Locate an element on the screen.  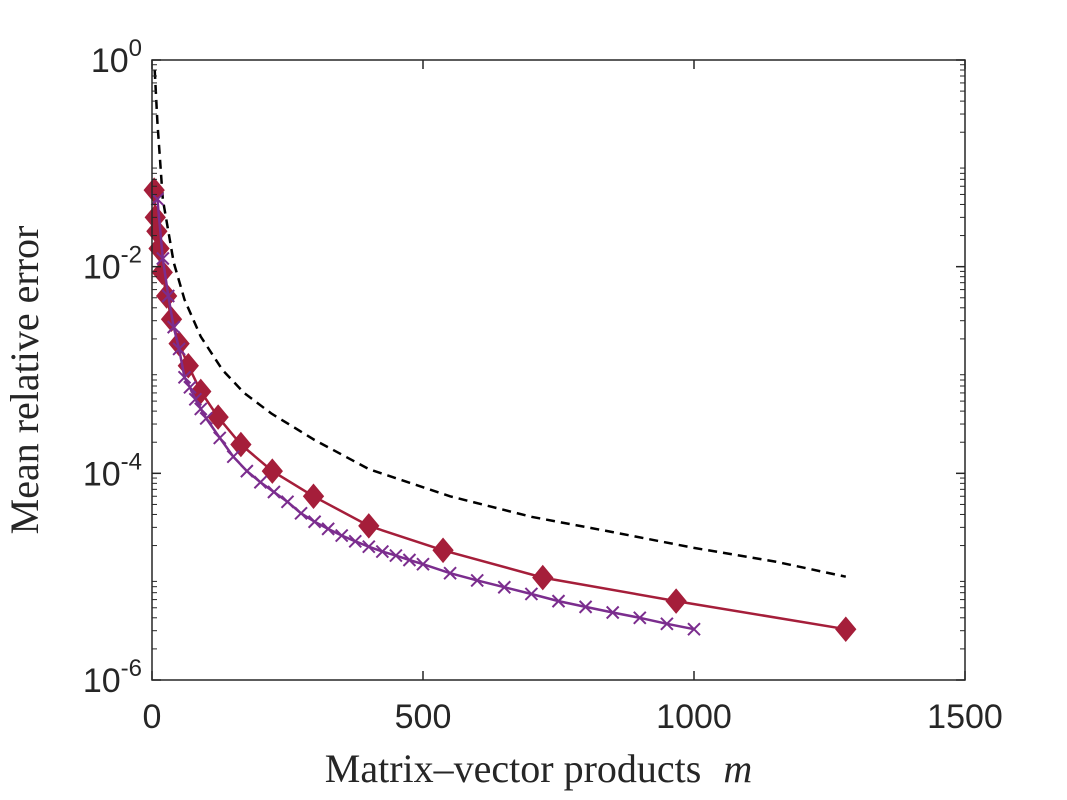
y-tick-label: 10⁻⁶ is located at coordinates (112, 677).